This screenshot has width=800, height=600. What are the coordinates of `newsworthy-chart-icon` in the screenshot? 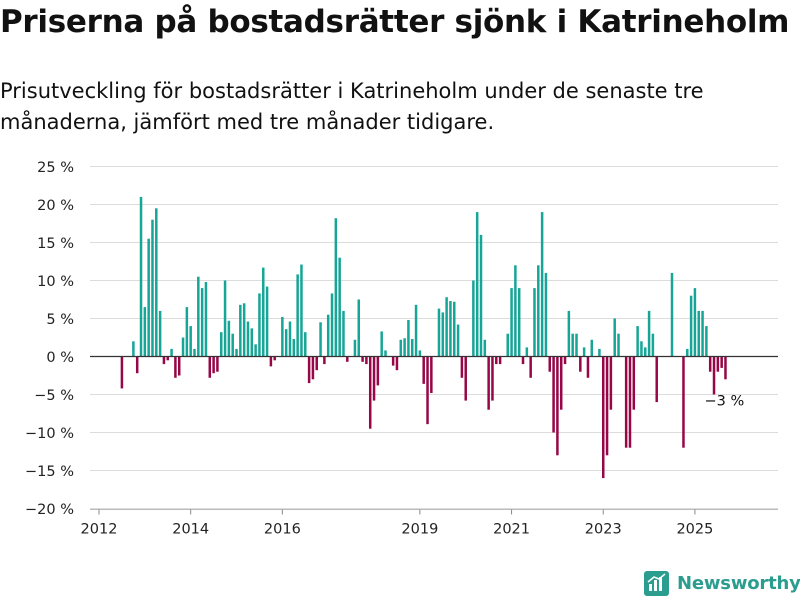 It's located at (656, 583).